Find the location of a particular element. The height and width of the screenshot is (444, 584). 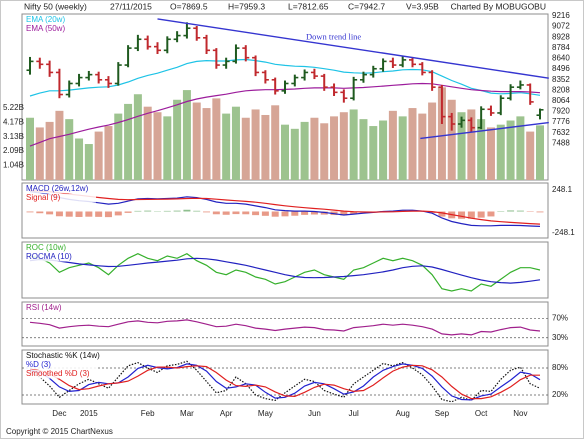

trend-line-label: Down trend line is located at coordinates (333, 37).